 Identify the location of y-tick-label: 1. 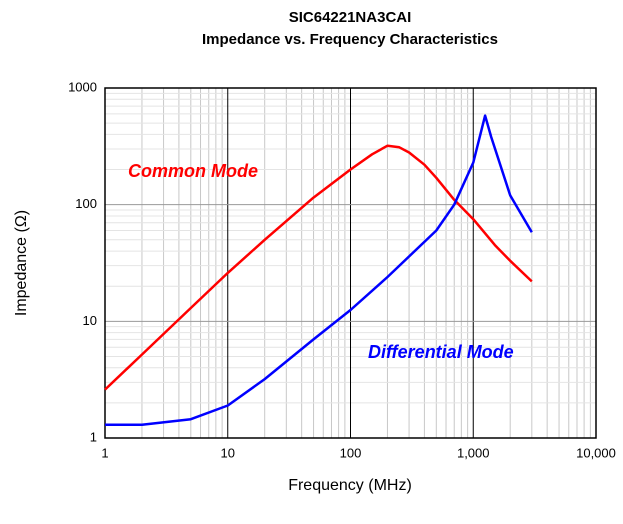
(93, 436).